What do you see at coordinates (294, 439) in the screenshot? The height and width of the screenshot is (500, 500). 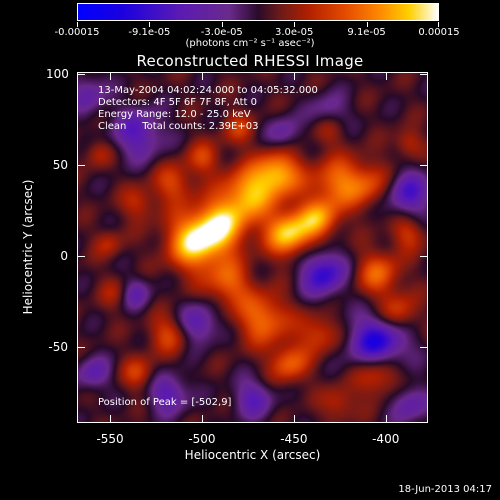 I see `x-tick-label: -450` at bounding box center [294, 439].